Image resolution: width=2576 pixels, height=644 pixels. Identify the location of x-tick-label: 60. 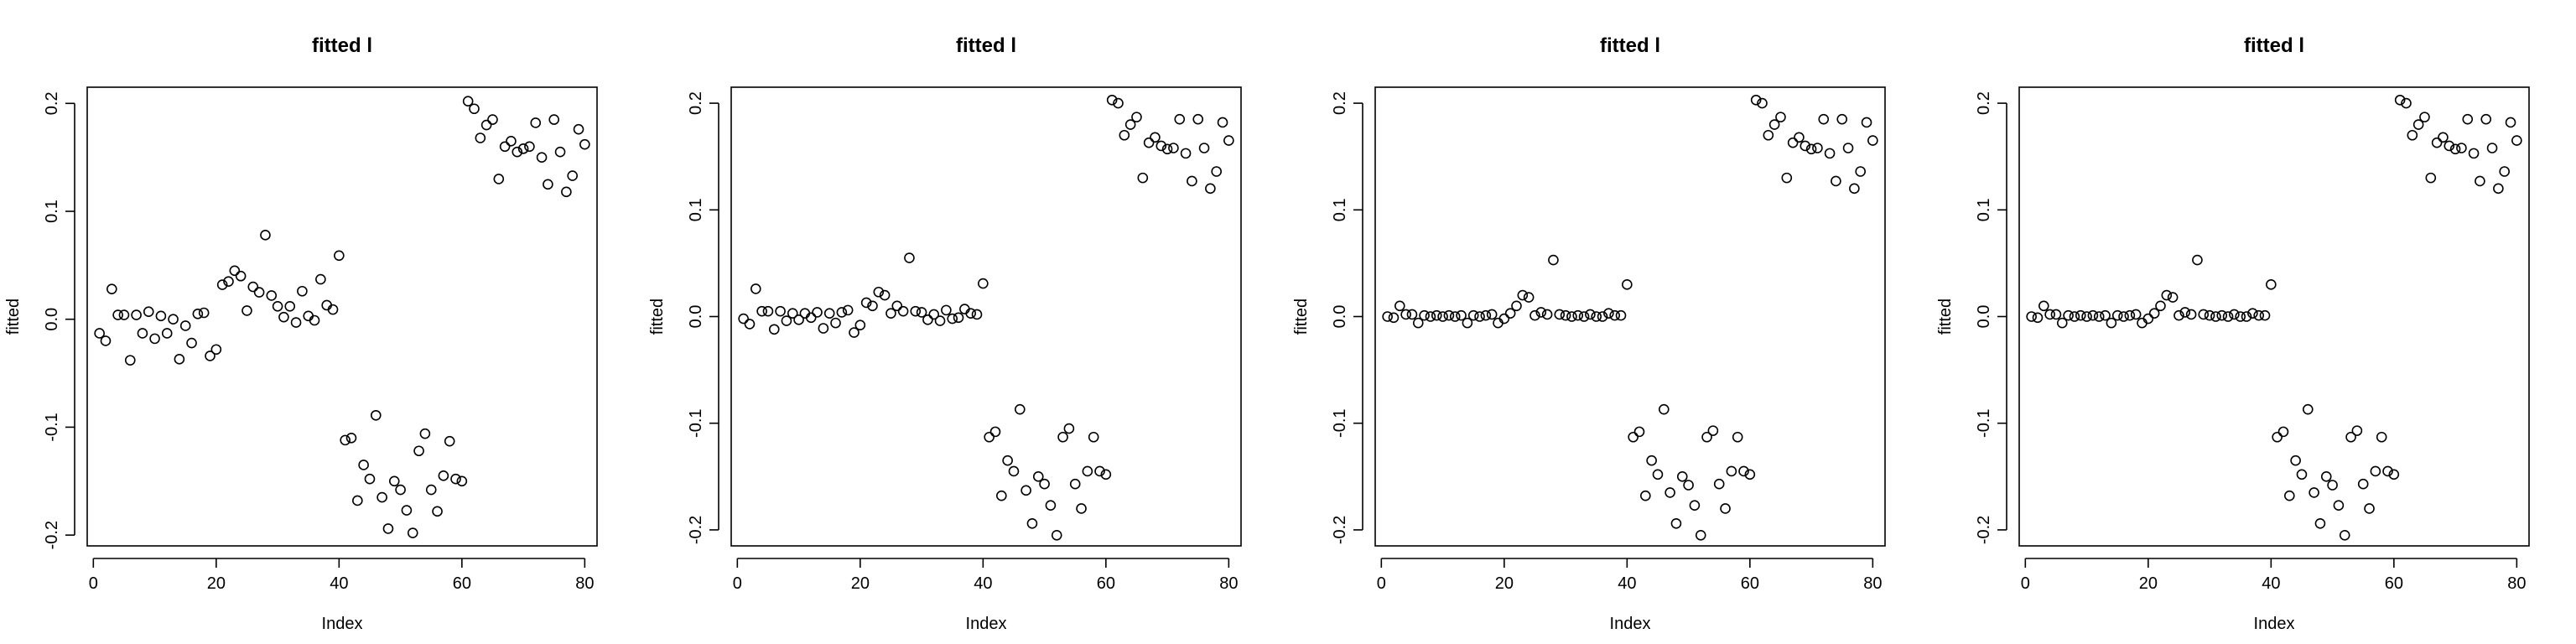
(2394, 583).